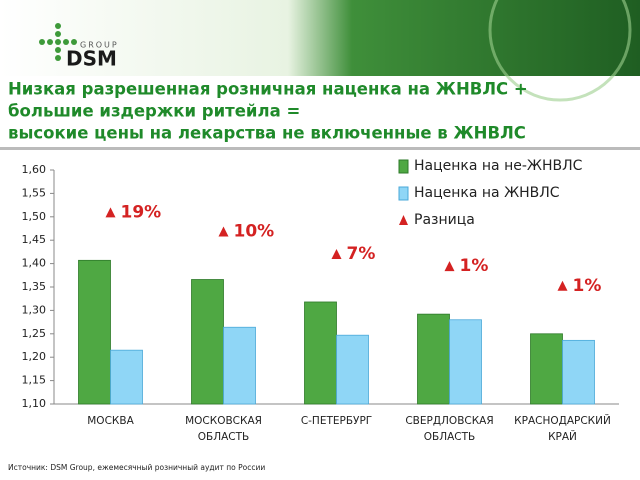 The width and height of the screenshot is (640, 480). I want to click on legend-label: Наценка на не-ЖНВЛС, so click(498, 166).